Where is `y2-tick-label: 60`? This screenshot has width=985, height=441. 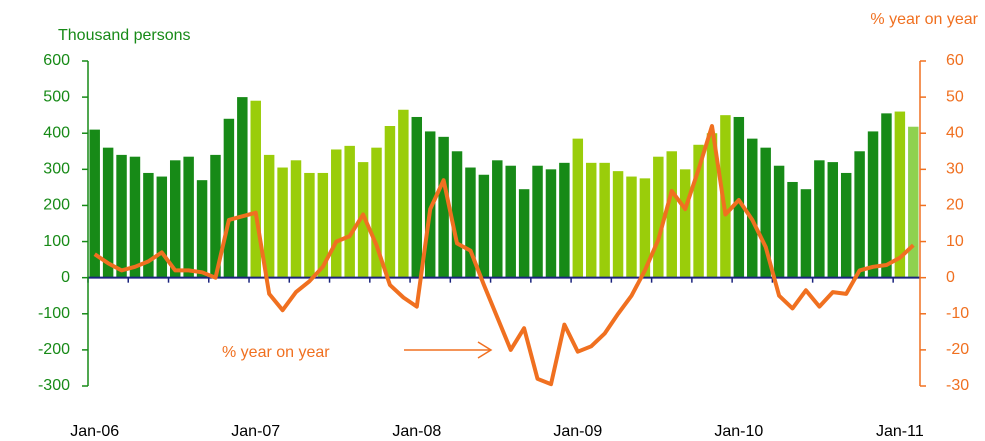
y2-tick-label: 60 is located at coordinates (955, 60).